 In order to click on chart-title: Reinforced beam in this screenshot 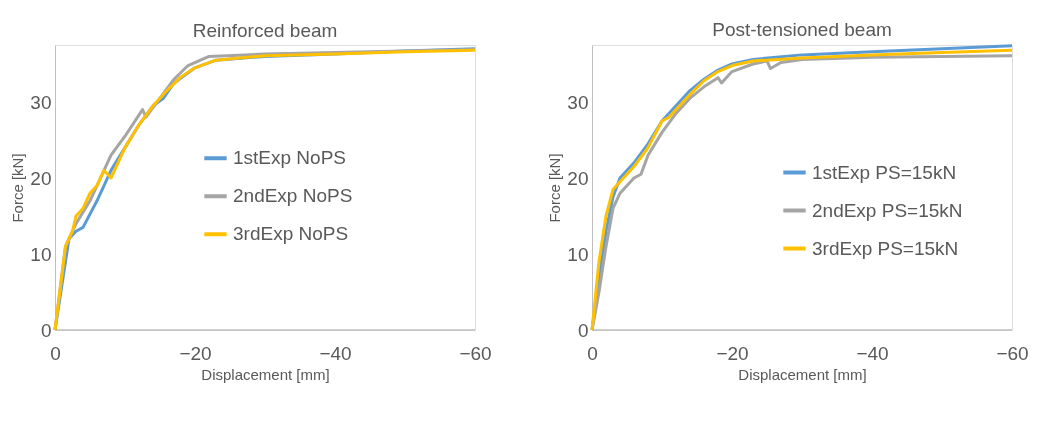, I will do `click(265, 30)`.